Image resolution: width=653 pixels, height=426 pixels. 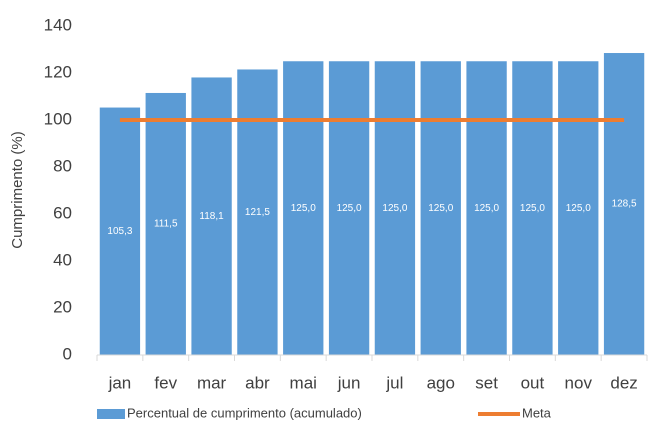 I want to click on x-tick-label: jun, so click(x=349, y=382).